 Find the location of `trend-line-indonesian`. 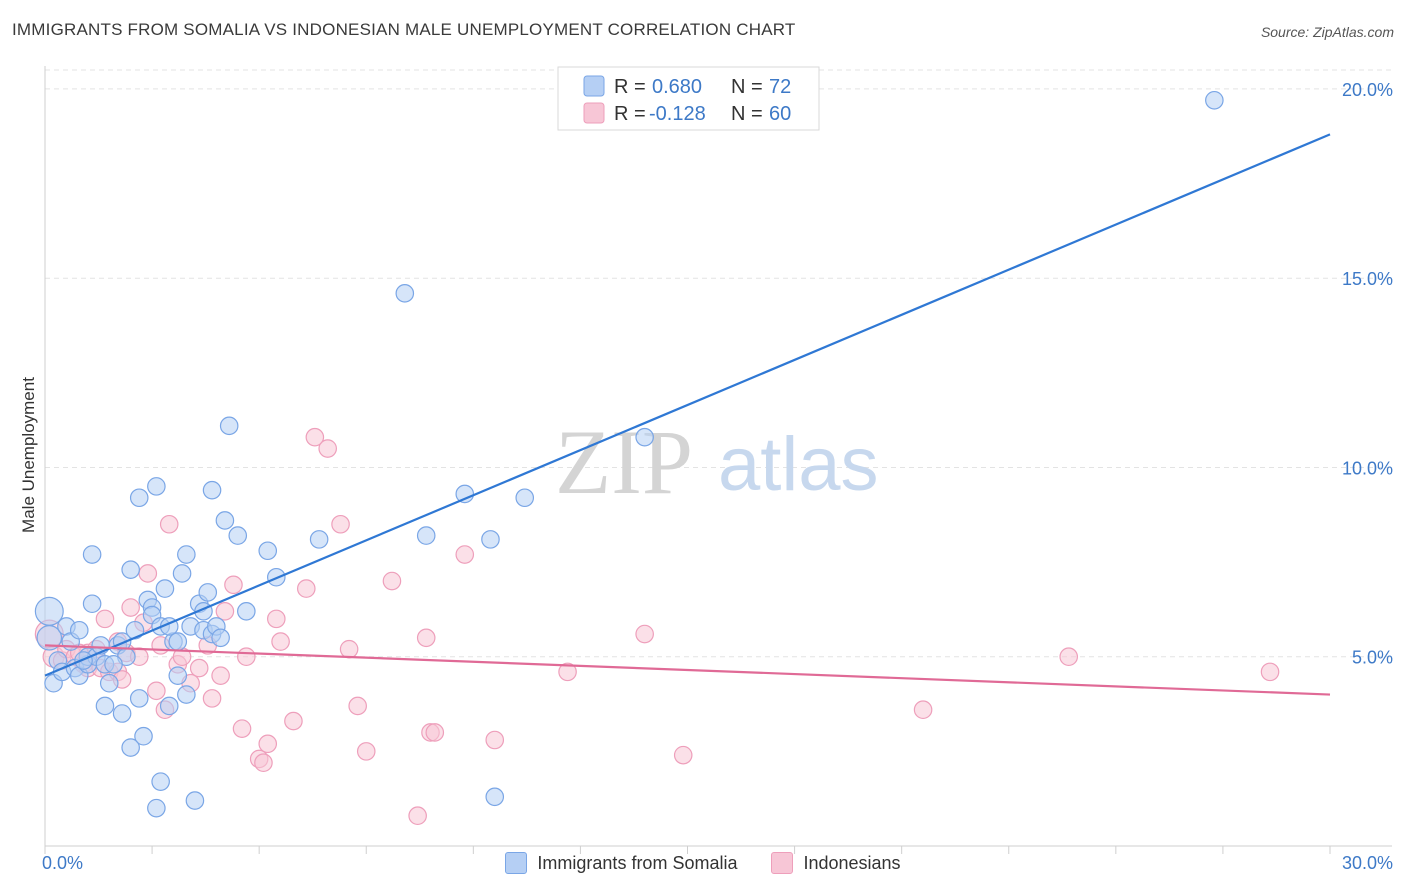

trend-line-indonesian is located at coordinates (687, 670).